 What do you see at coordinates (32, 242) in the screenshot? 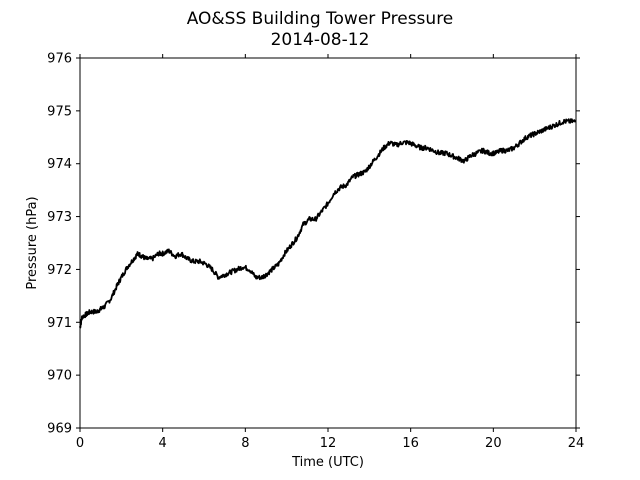
I see `y-axis-label: Pressure (hPa)` at bounding box center [32, 242].